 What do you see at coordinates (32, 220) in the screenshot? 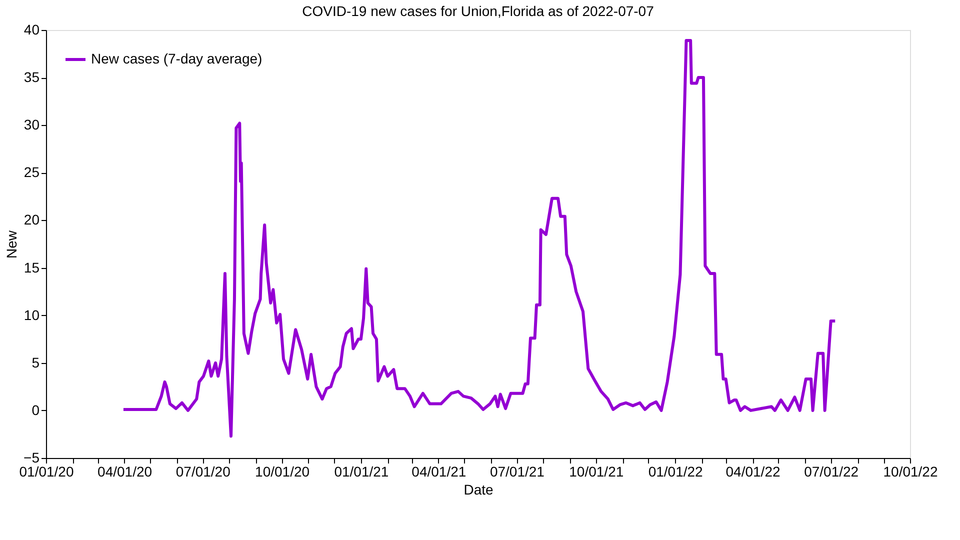
I see `y-tick-label: 20` at bounding box center [32, 220].